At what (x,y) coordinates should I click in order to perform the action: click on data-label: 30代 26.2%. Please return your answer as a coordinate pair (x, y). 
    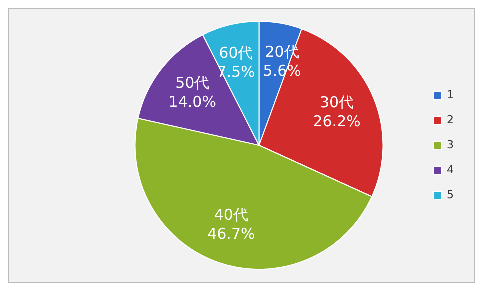
    Looking at the image, I should click on (337, 111).